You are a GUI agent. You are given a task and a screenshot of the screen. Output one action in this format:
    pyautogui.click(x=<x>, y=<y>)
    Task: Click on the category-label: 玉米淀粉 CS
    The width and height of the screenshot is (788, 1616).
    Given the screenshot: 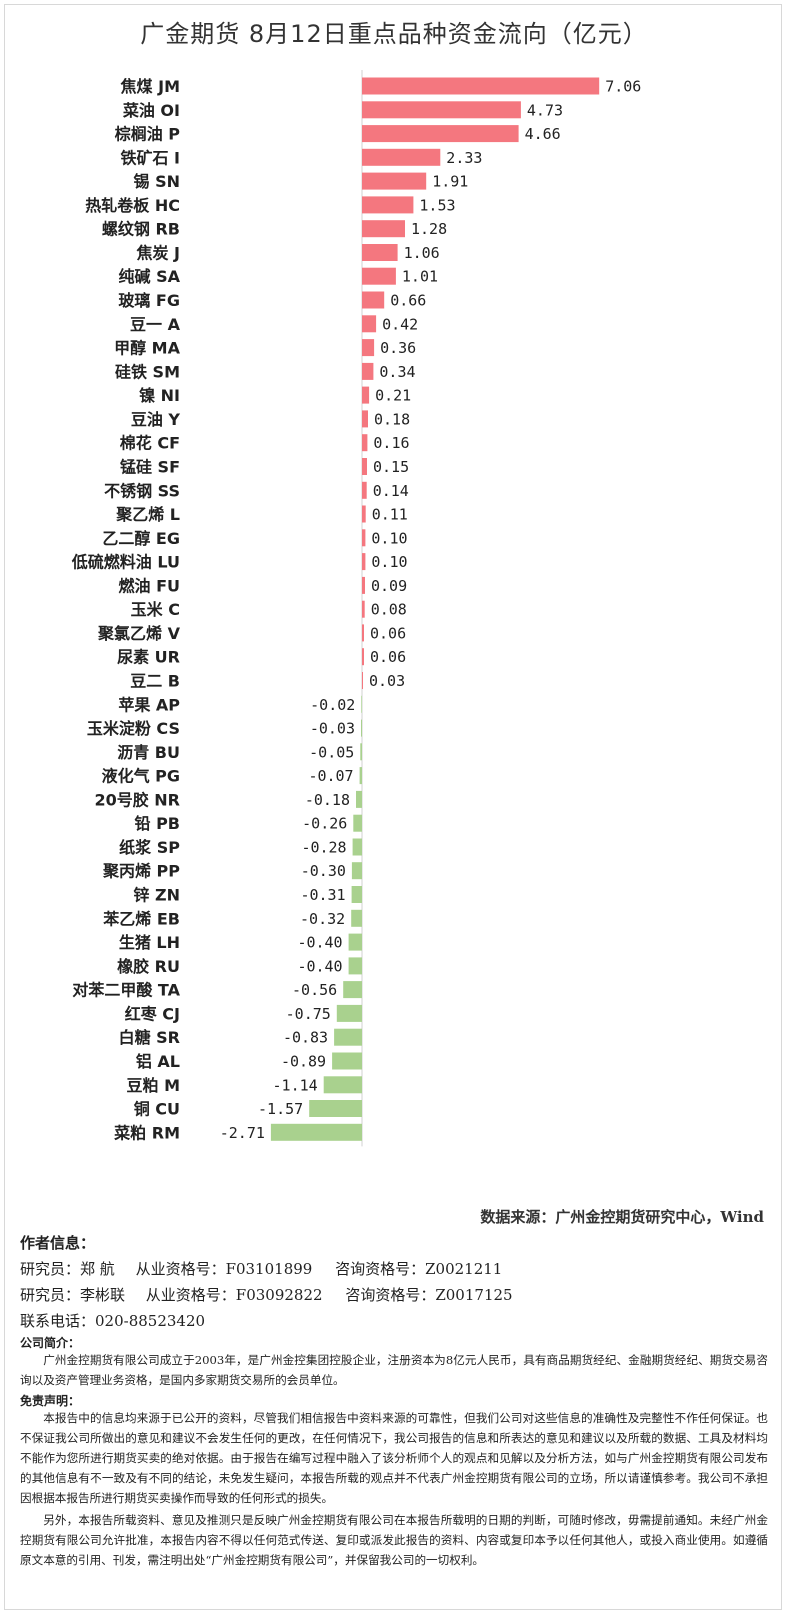 What is the action you would take?
    pyautogui.click(x=133, y=728)
    